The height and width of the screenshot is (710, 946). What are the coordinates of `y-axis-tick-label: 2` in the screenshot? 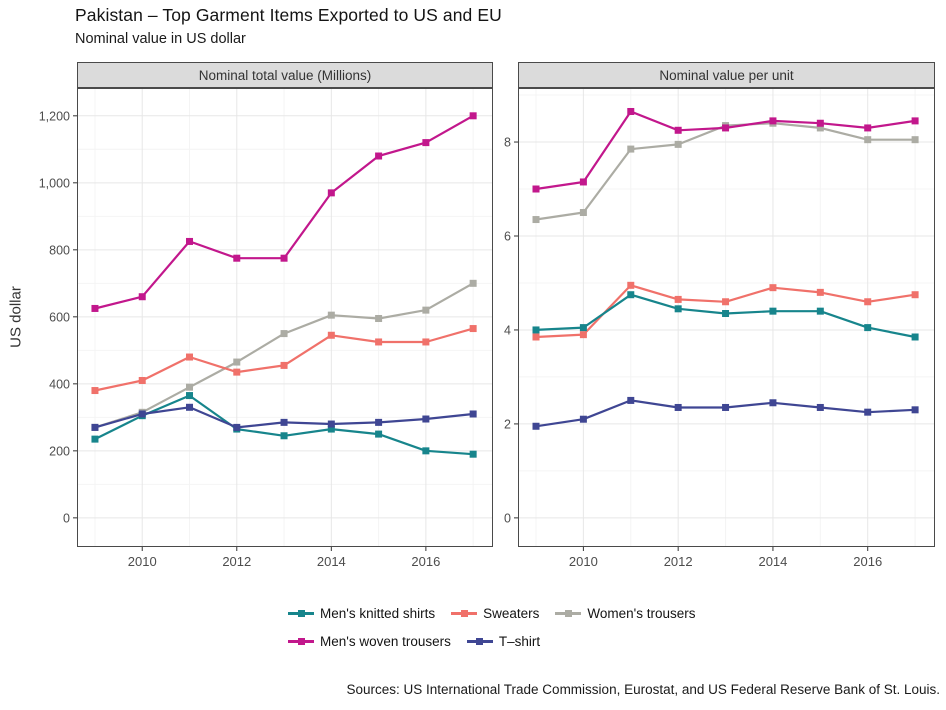 It's located at (507, 424).